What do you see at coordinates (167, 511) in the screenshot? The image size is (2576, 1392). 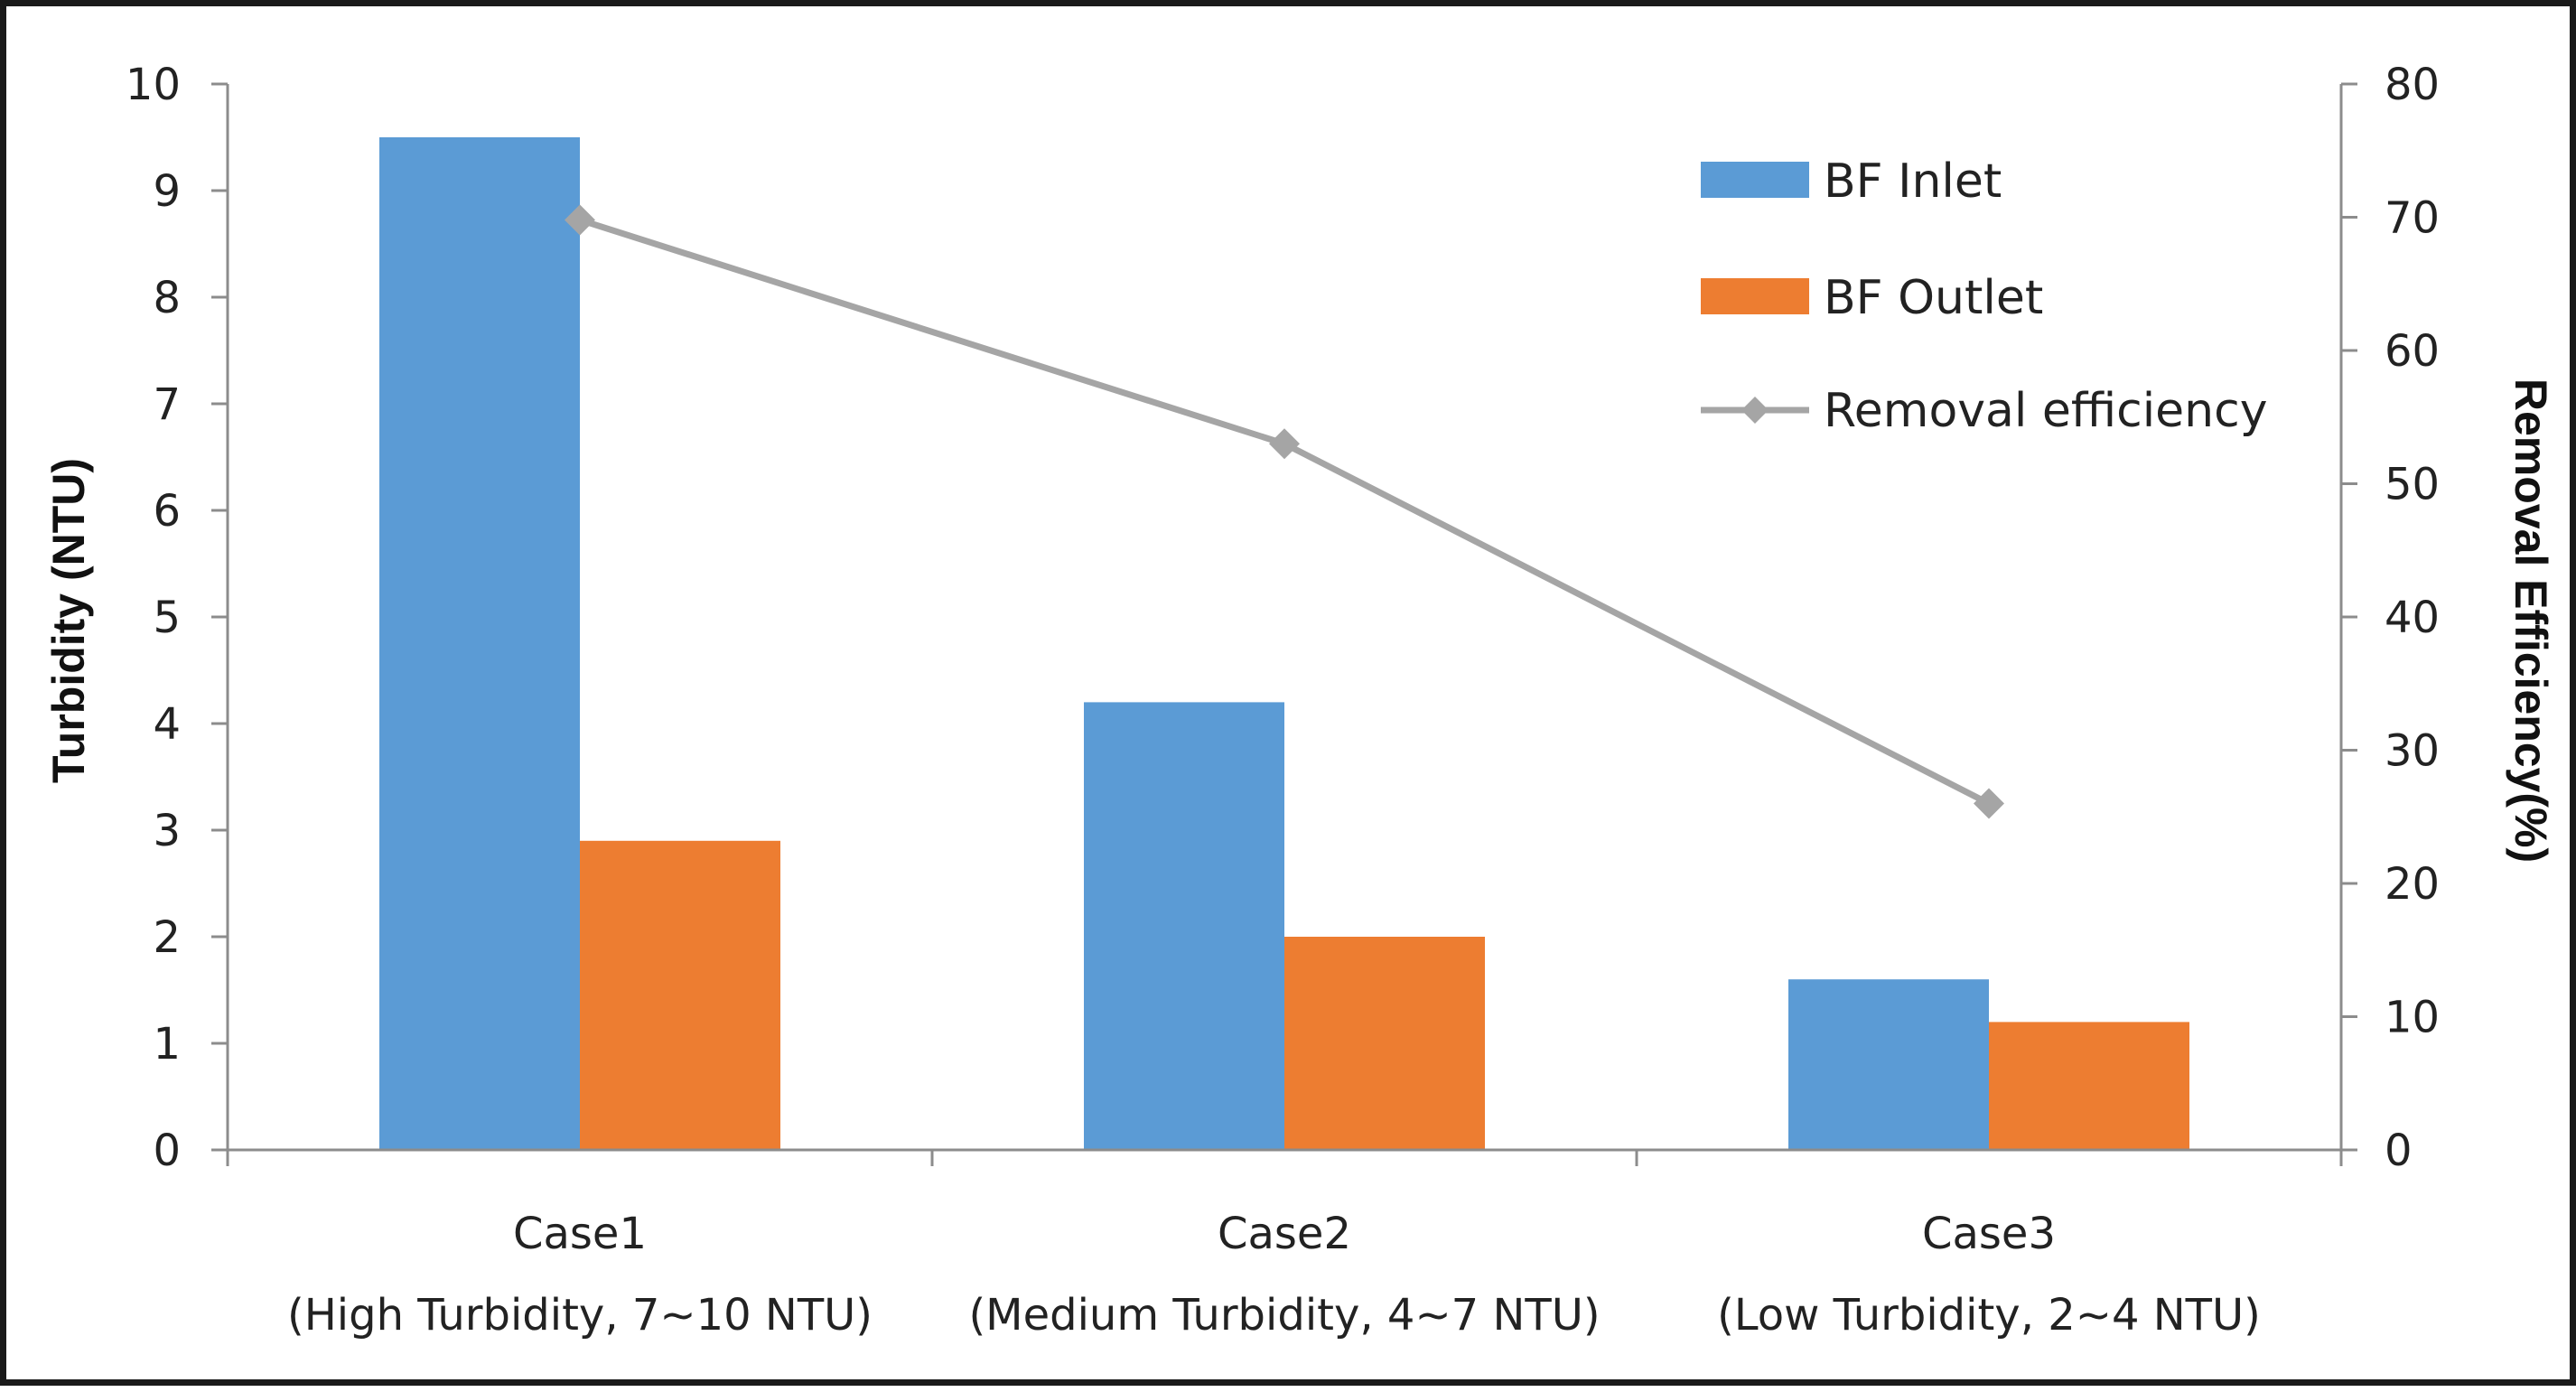 I see `left-tick-label: 6` at bounding box center [167, 511].